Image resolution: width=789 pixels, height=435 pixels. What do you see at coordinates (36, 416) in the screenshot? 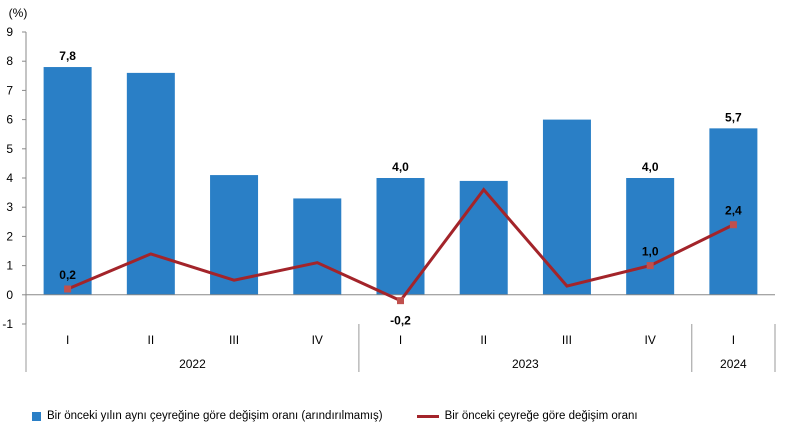
I see `legend-swatch-bar` at bounding box center [36, 416].